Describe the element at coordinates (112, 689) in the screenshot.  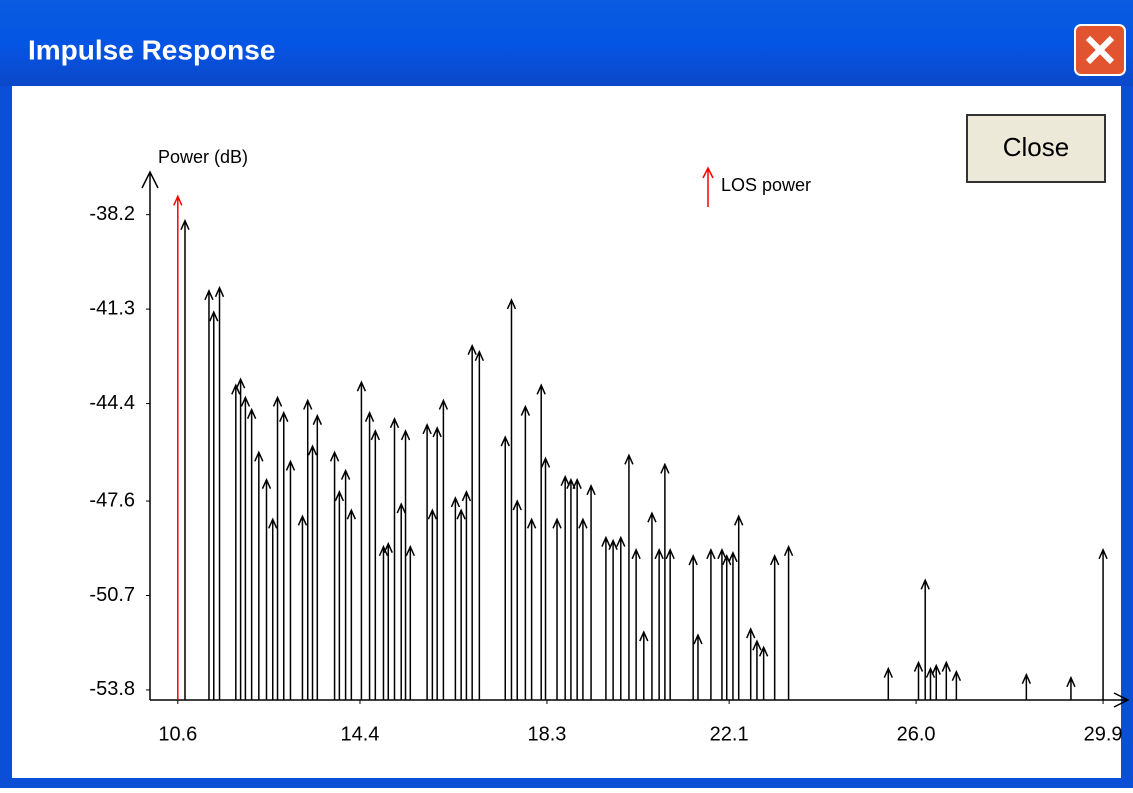
I see `y-tick-label: -53.8` at that location.